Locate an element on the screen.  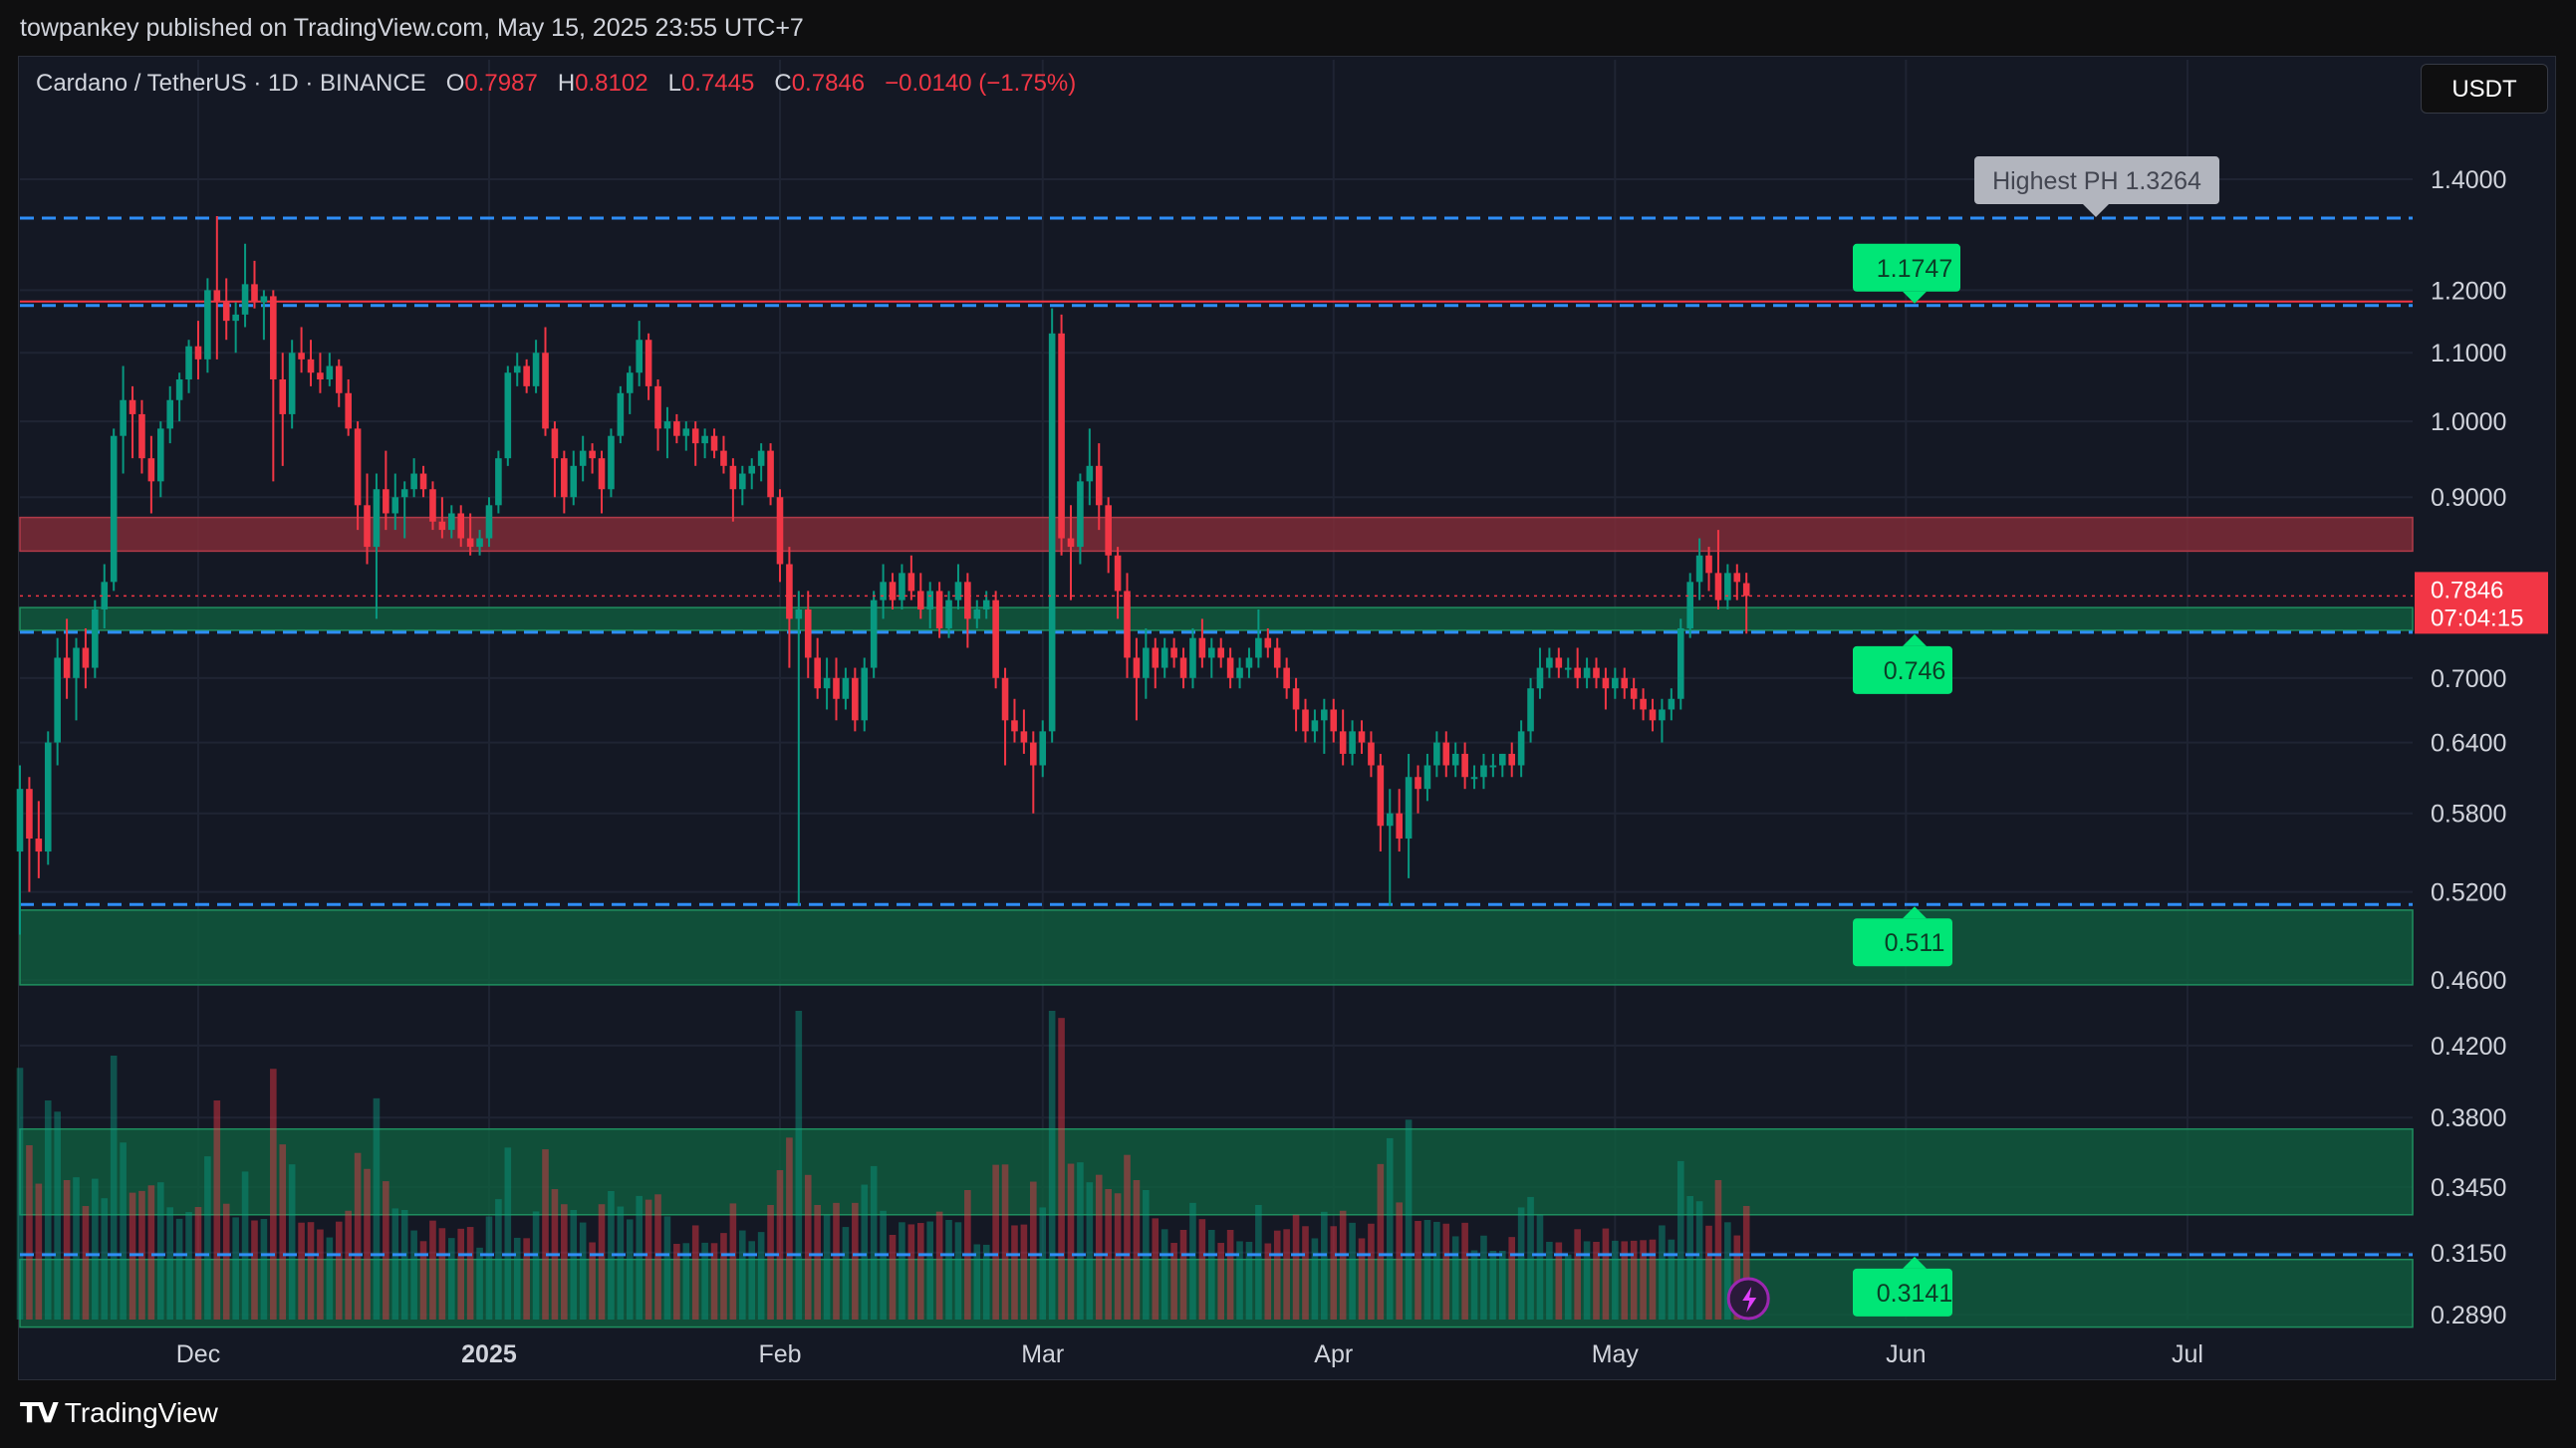
price-tick-label: 0.9000 is located at coordinates (2468, 498).